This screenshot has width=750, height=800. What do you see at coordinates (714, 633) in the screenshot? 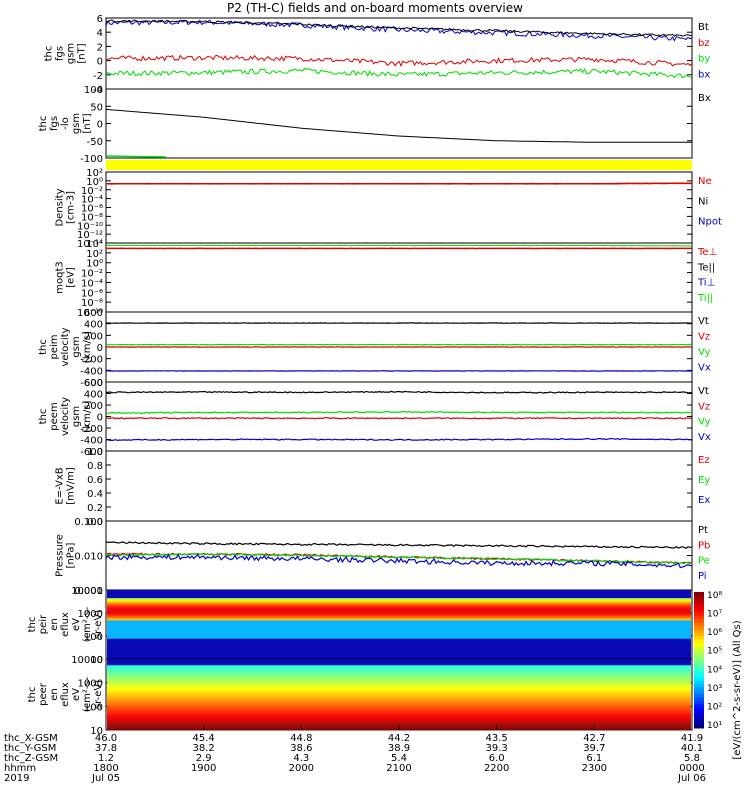
I see `colorbar-tick: 10⁶` at bounding box center [714, 633].